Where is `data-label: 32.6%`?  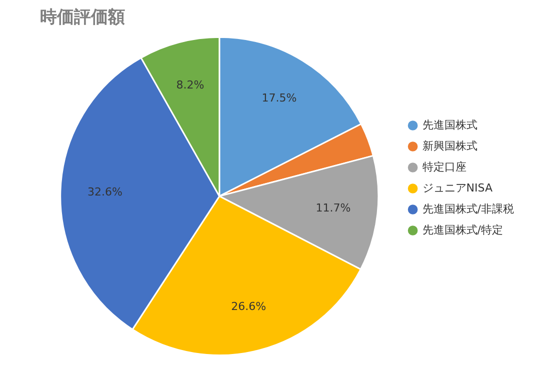 data-label: 32.6% is located at coordinates (104, 191).